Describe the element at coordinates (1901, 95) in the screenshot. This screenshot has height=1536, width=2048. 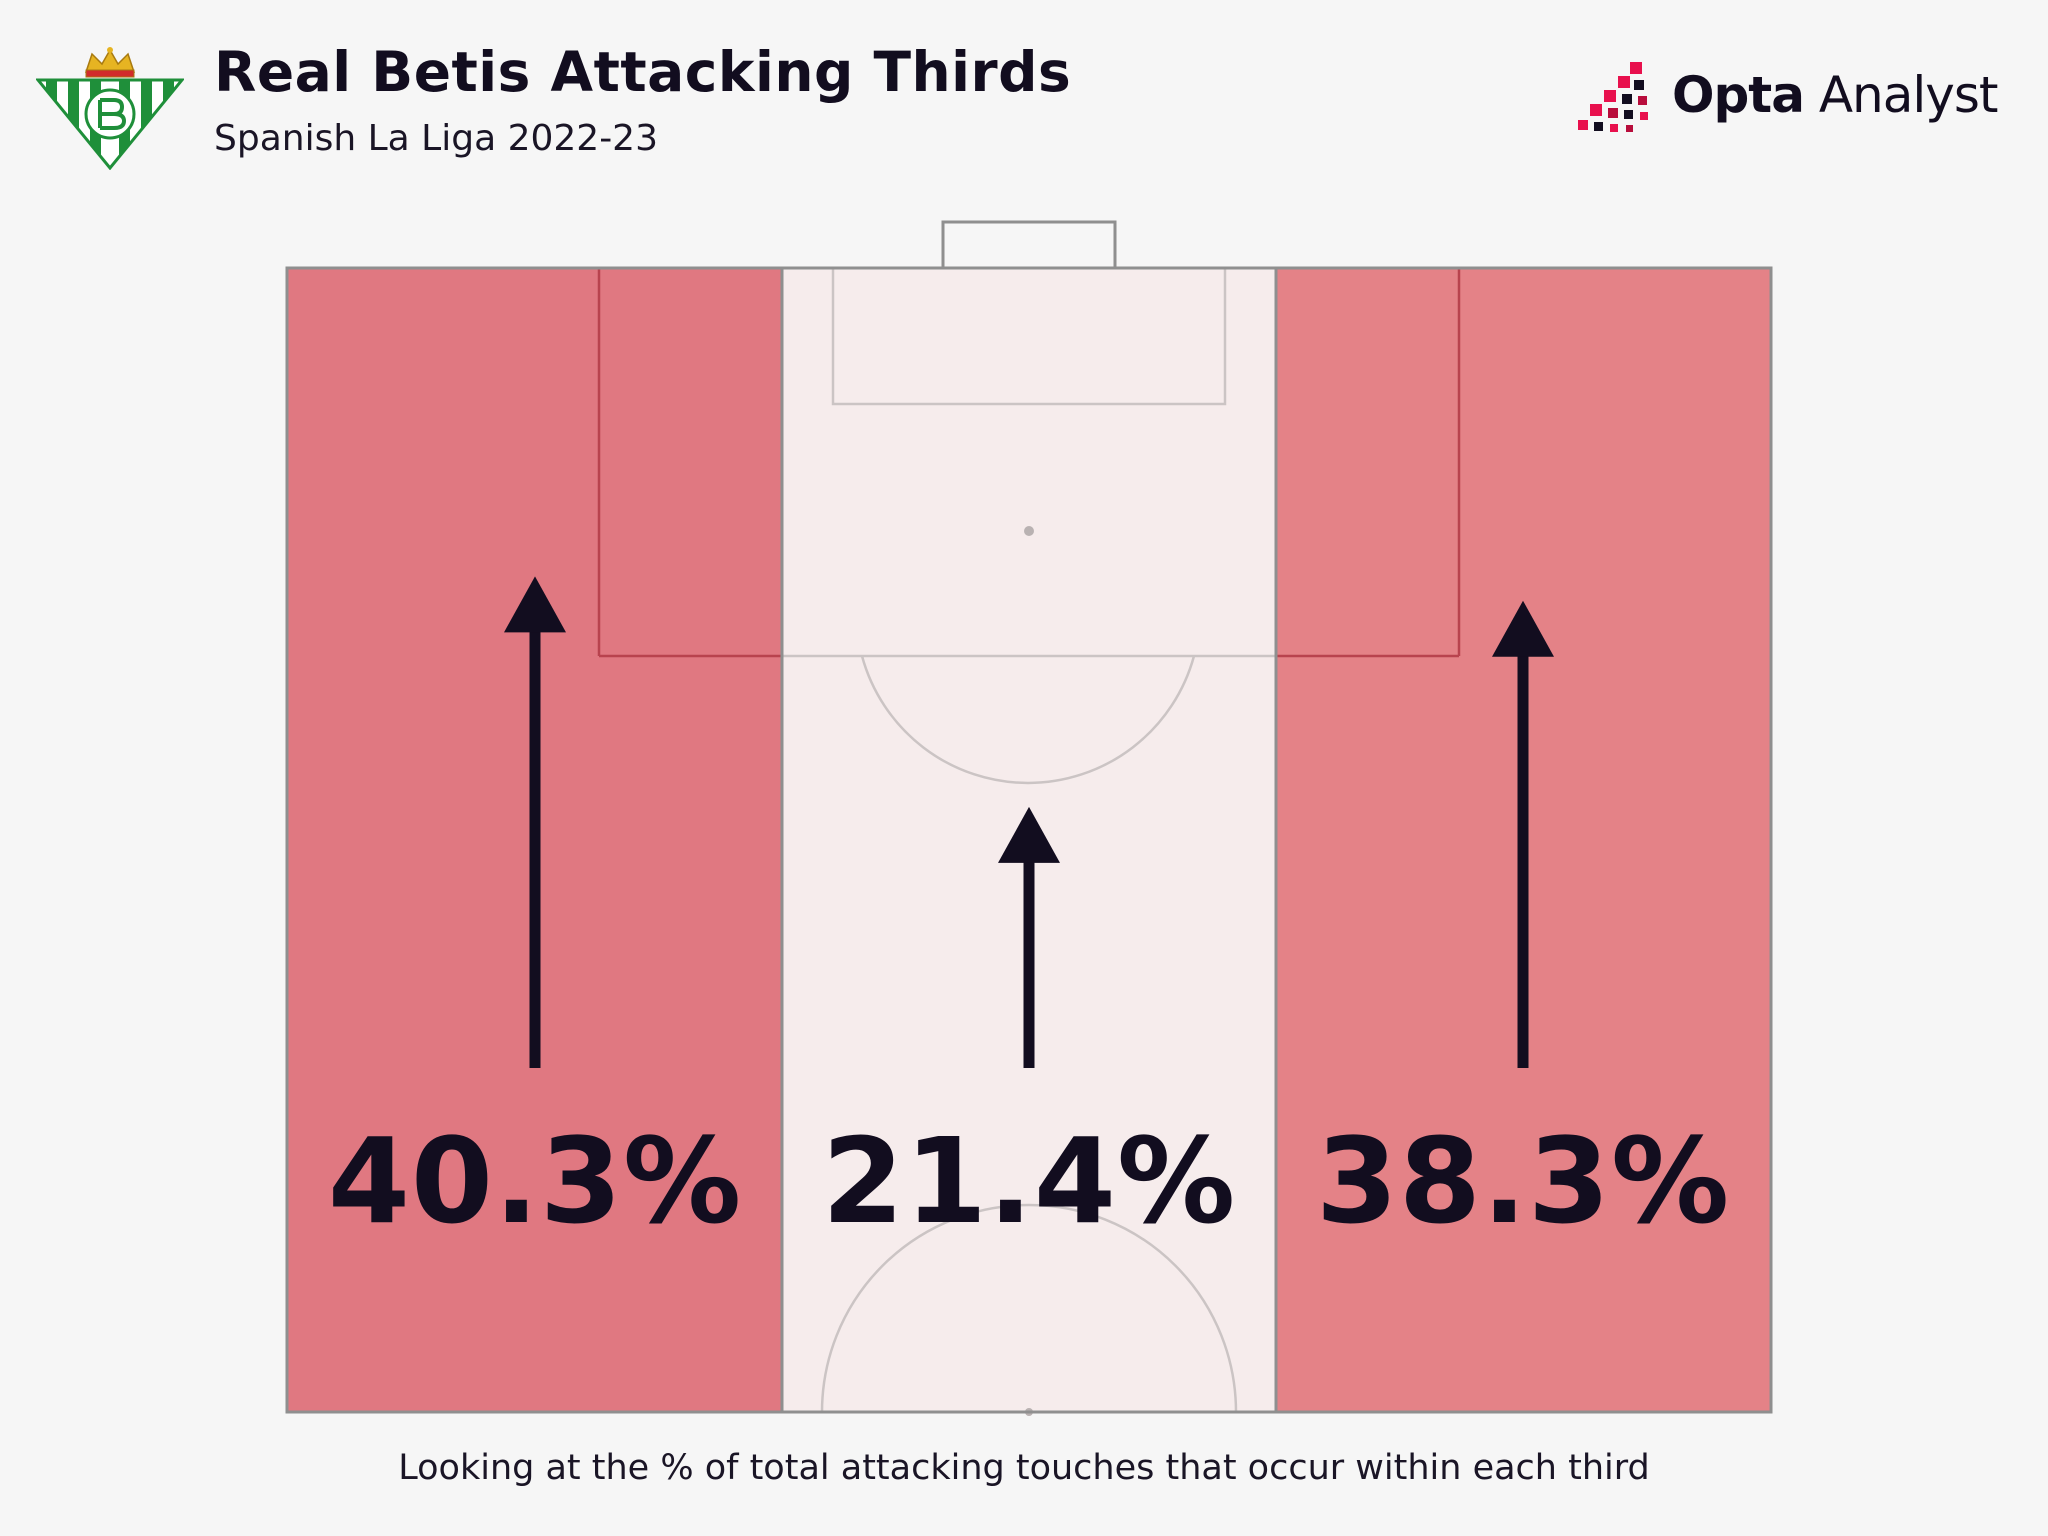
I see `brand-name-regular: Analyst` at that location.